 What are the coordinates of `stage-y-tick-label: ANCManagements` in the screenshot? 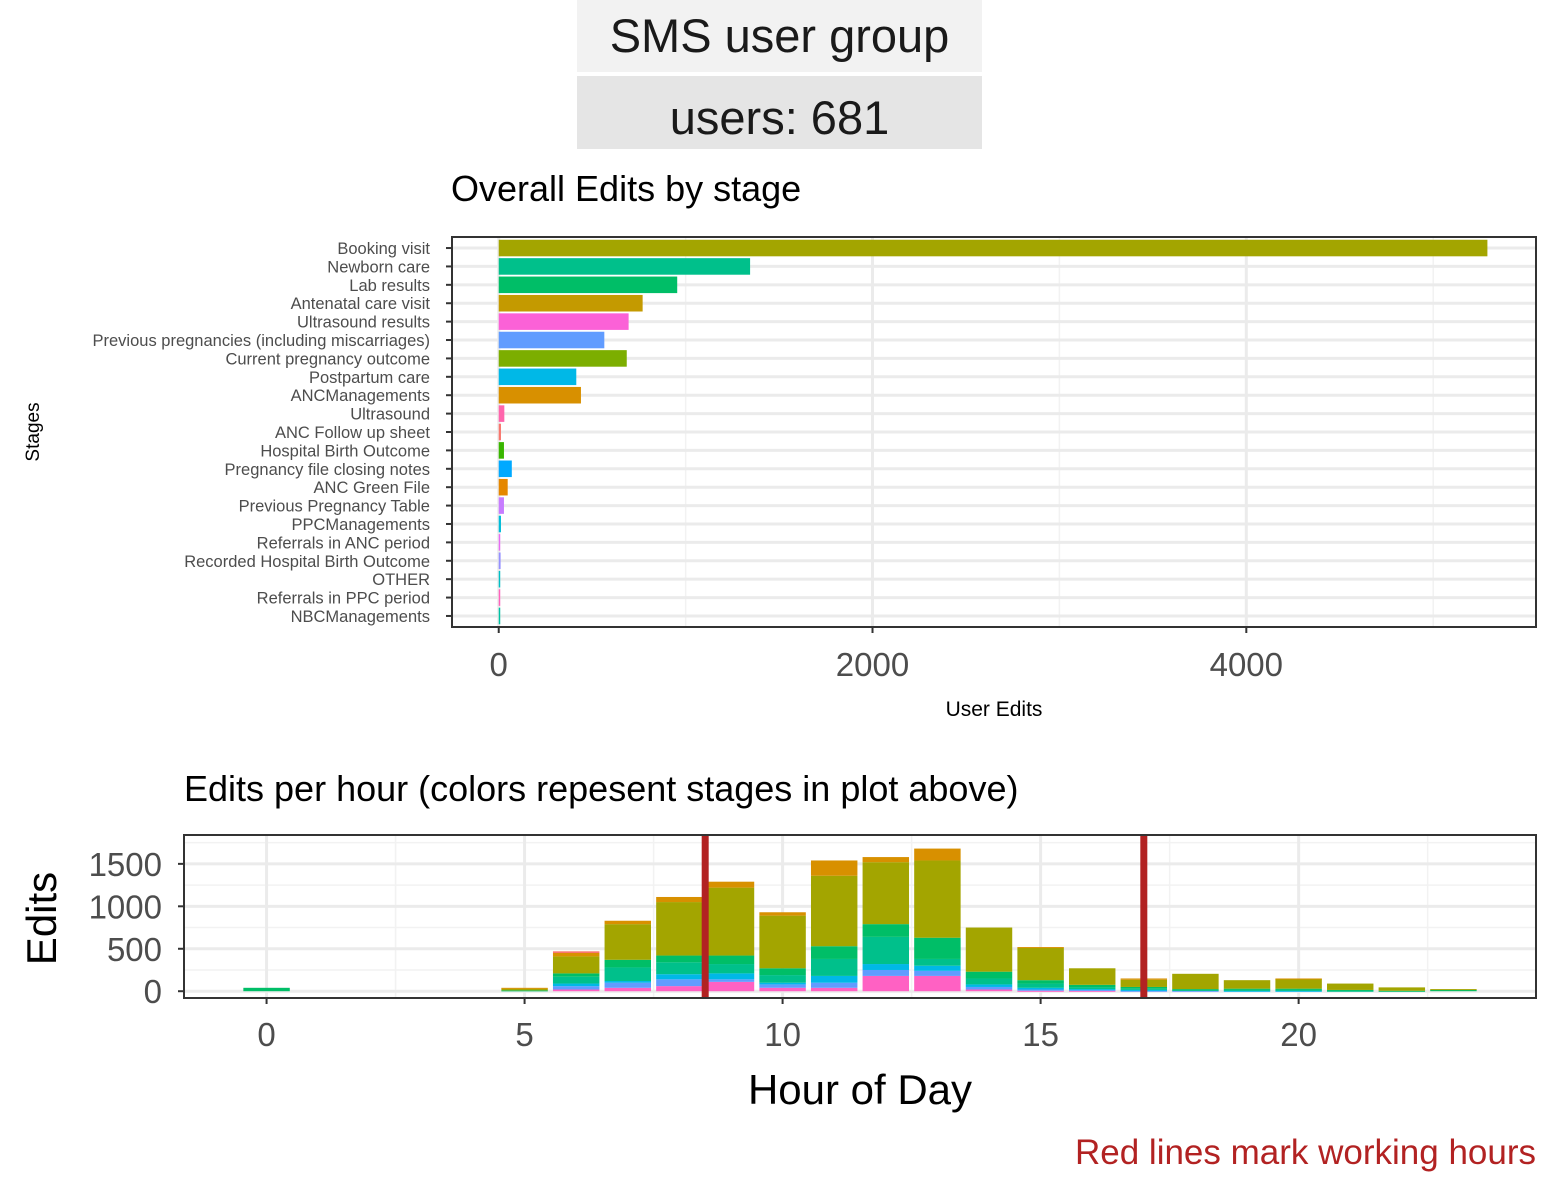 It's located at (360, 396).